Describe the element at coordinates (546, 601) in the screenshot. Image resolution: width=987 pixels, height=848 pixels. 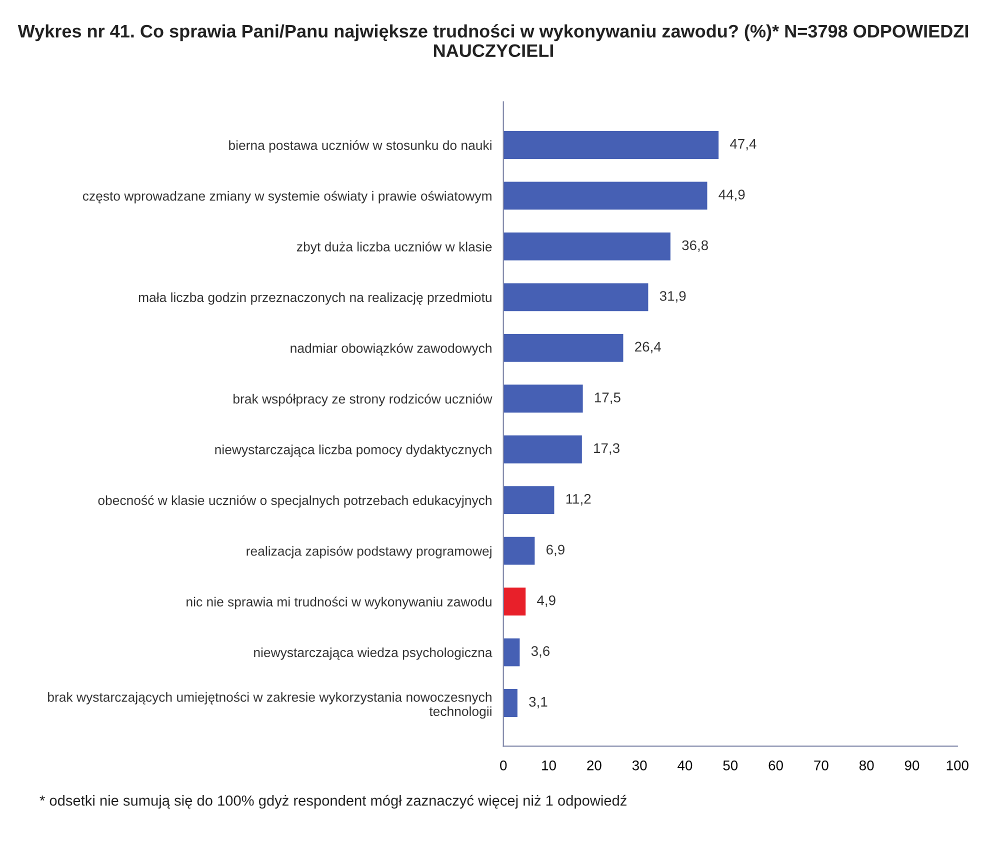
I see `data-label: 4,9` at that location.